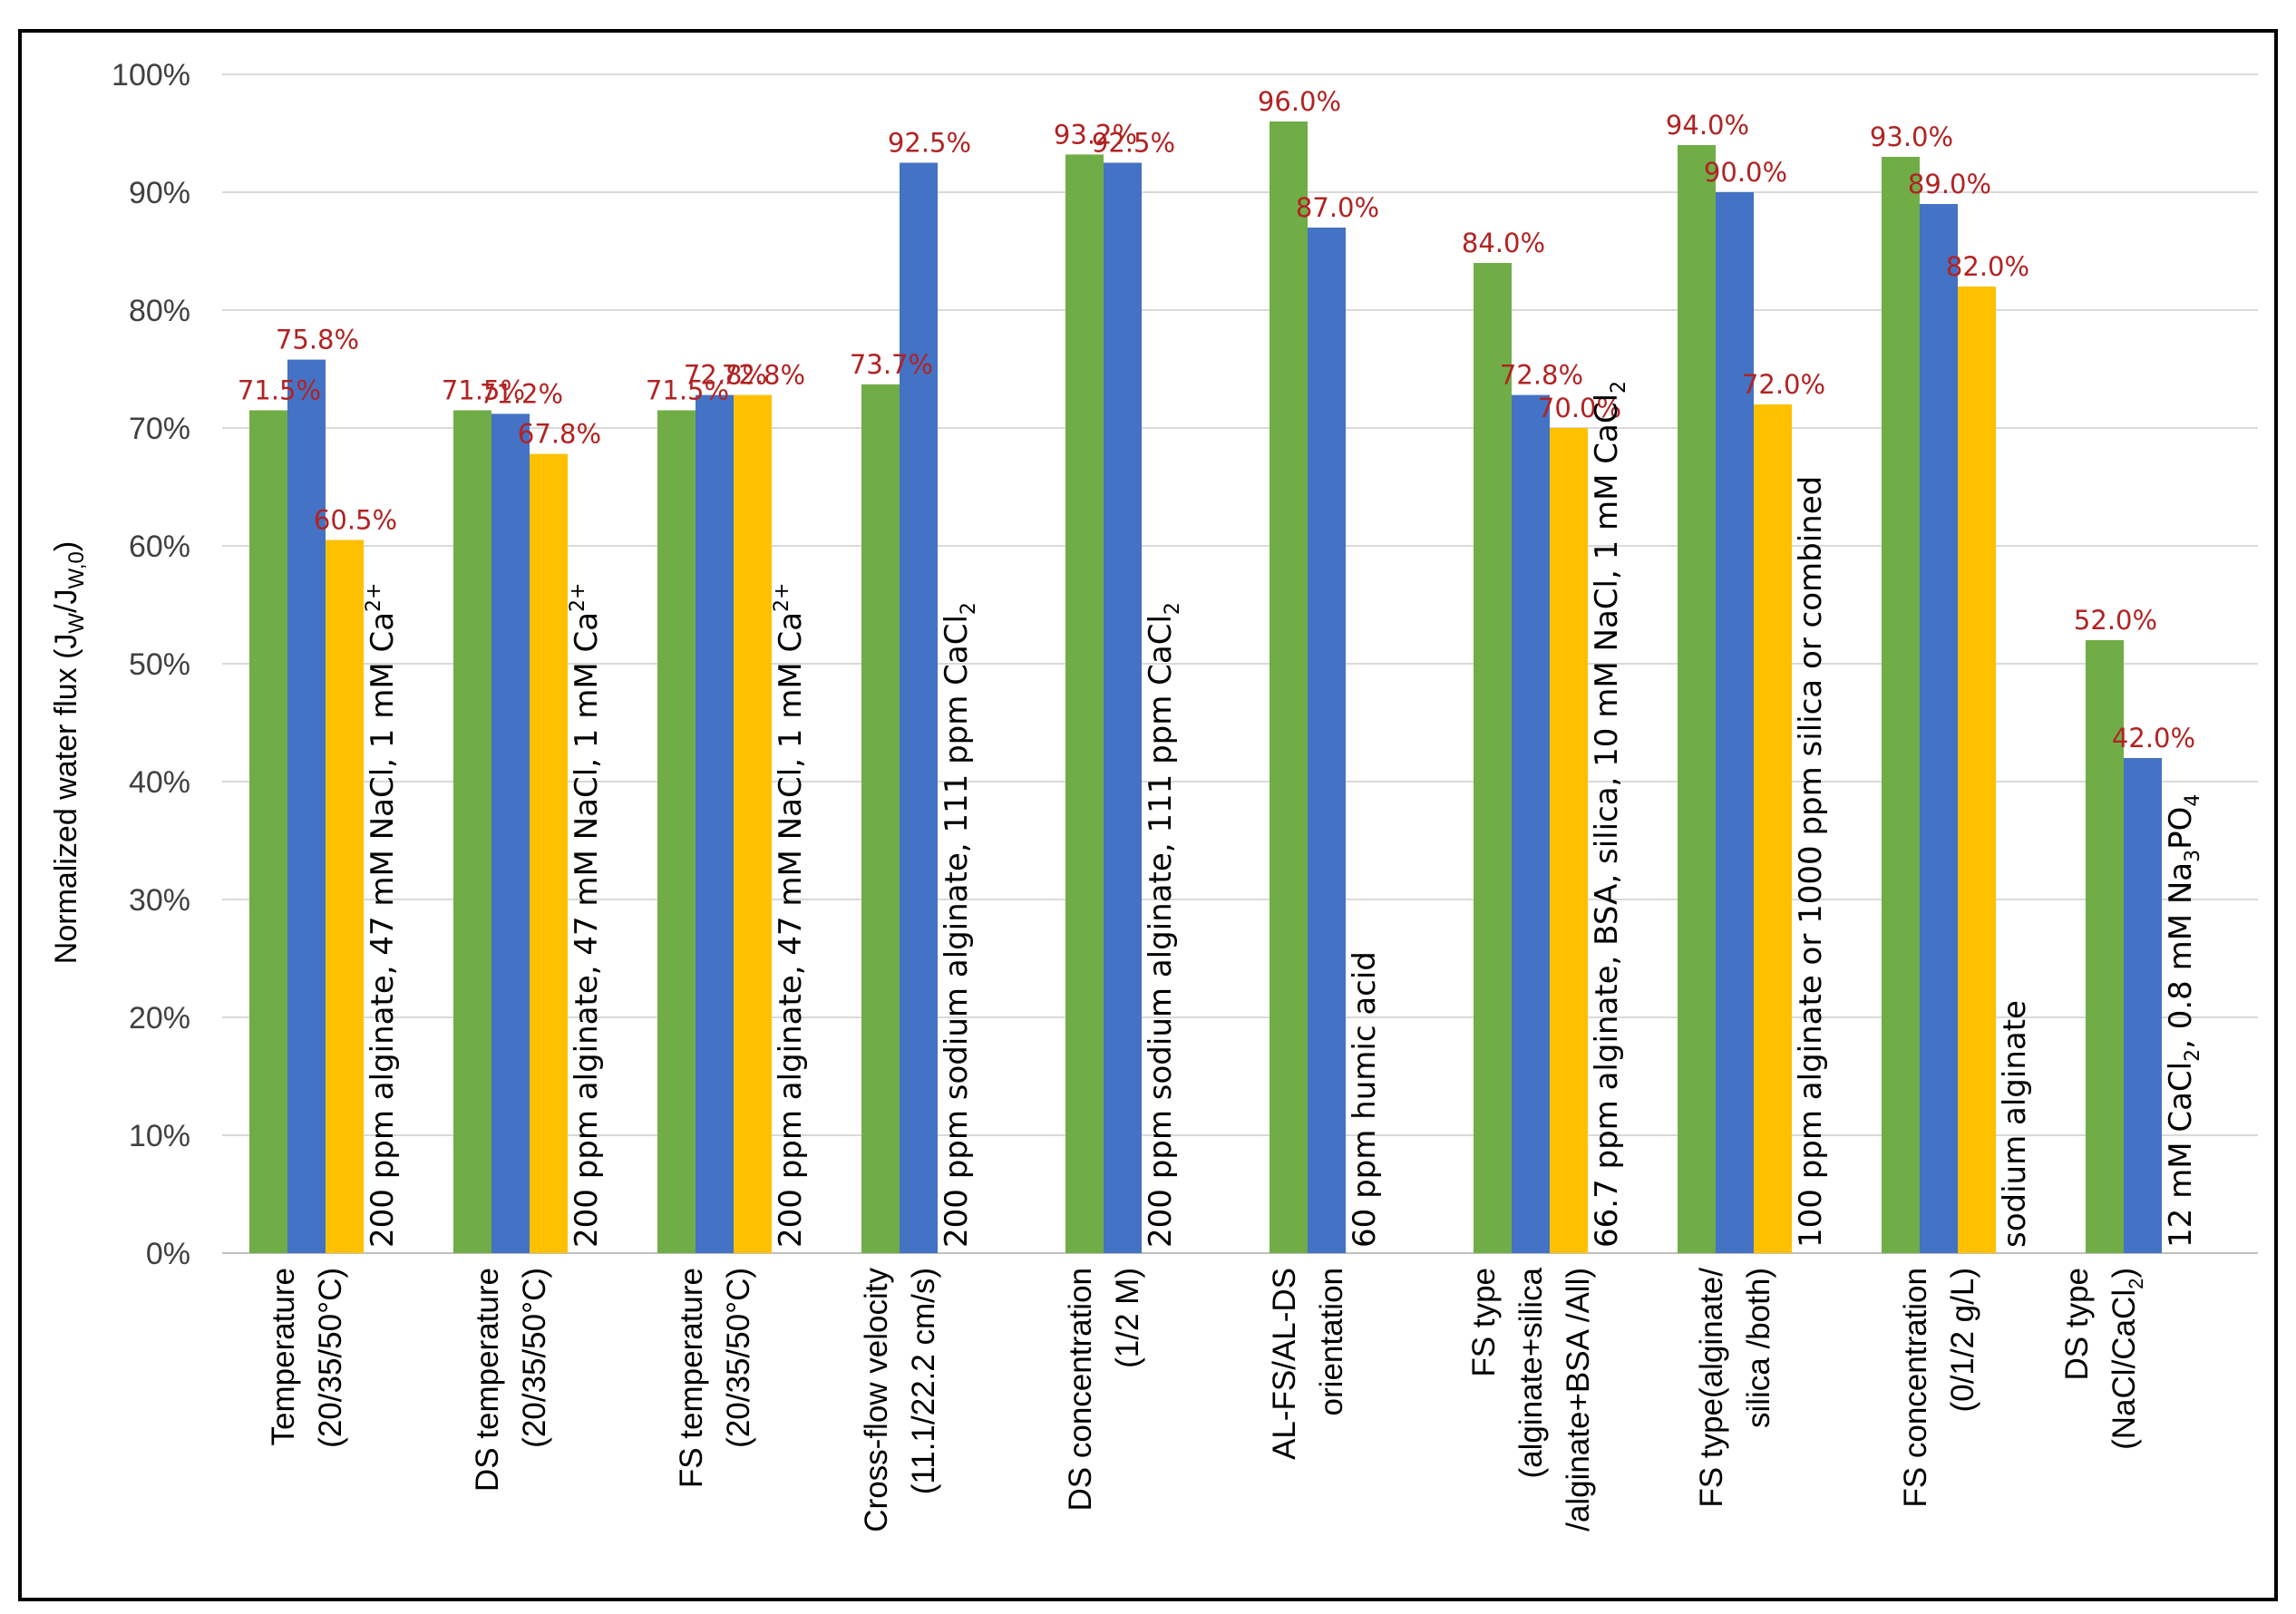 Image resolution: width=2296 pixels, height=1614 pixels. What do you see at coordinates (559, 434) in the screenshot?
I see `data-label: 67.8%` at bounding box center [559, 434].